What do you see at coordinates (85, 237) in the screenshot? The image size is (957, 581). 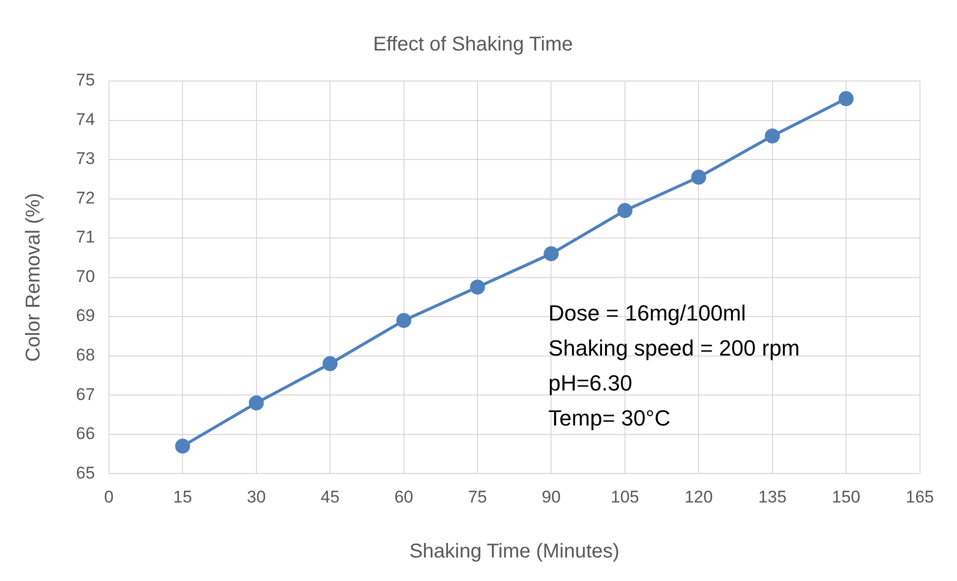 I see `y-tick-label: 71` at bounding box center [85, 237].